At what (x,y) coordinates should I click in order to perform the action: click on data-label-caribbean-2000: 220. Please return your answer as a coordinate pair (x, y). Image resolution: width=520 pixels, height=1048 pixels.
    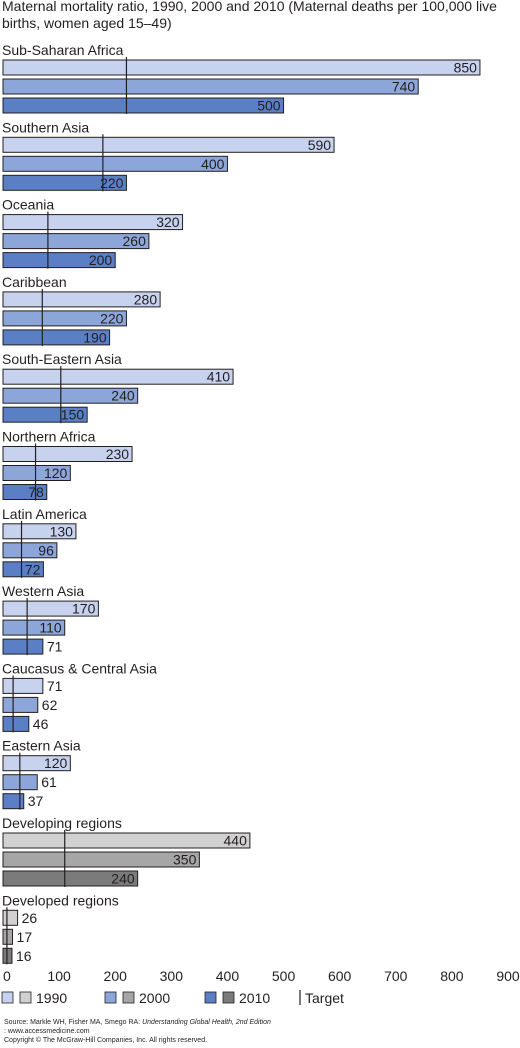
    Looking at the image, I should click on (112, 318).